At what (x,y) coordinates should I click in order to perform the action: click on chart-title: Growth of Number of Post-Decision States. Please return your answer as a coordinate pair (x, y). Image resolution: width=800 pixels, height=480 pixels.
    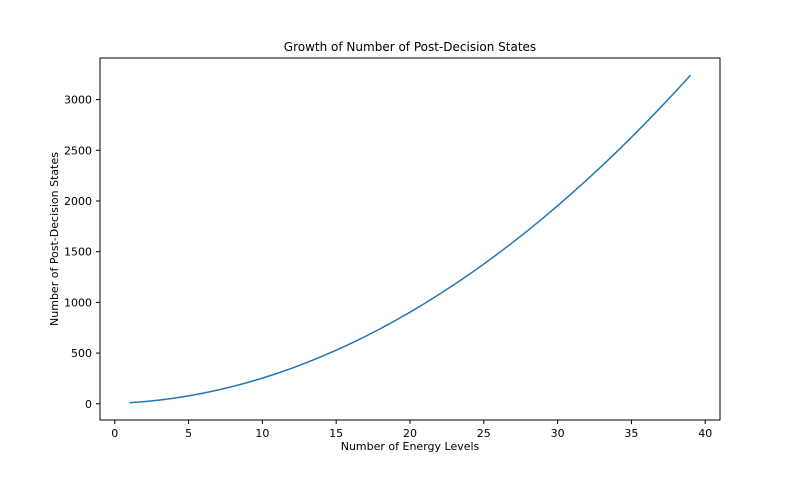
    Looking at the image, I should click on (410, 47).